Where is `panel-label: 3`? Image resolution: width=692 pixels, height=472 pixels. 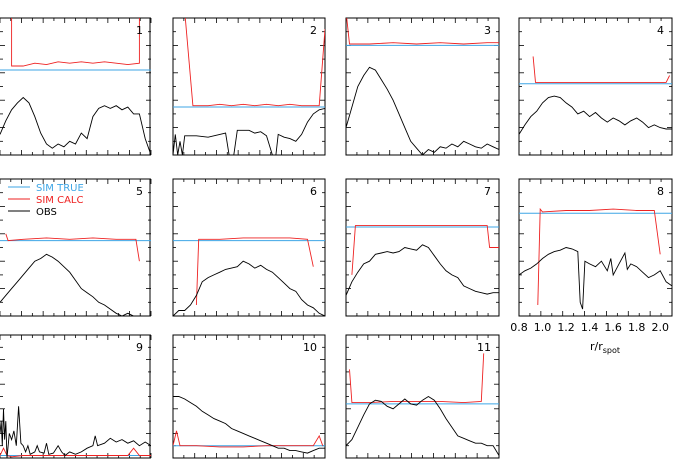 panel-label: 3 is located at coordinates (487, 30).